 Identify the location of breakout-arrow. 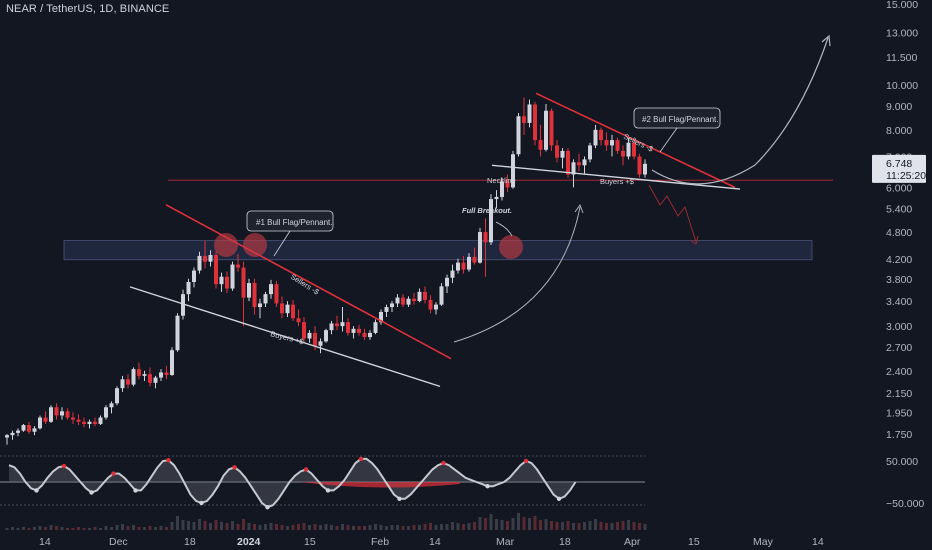
(504, 229).